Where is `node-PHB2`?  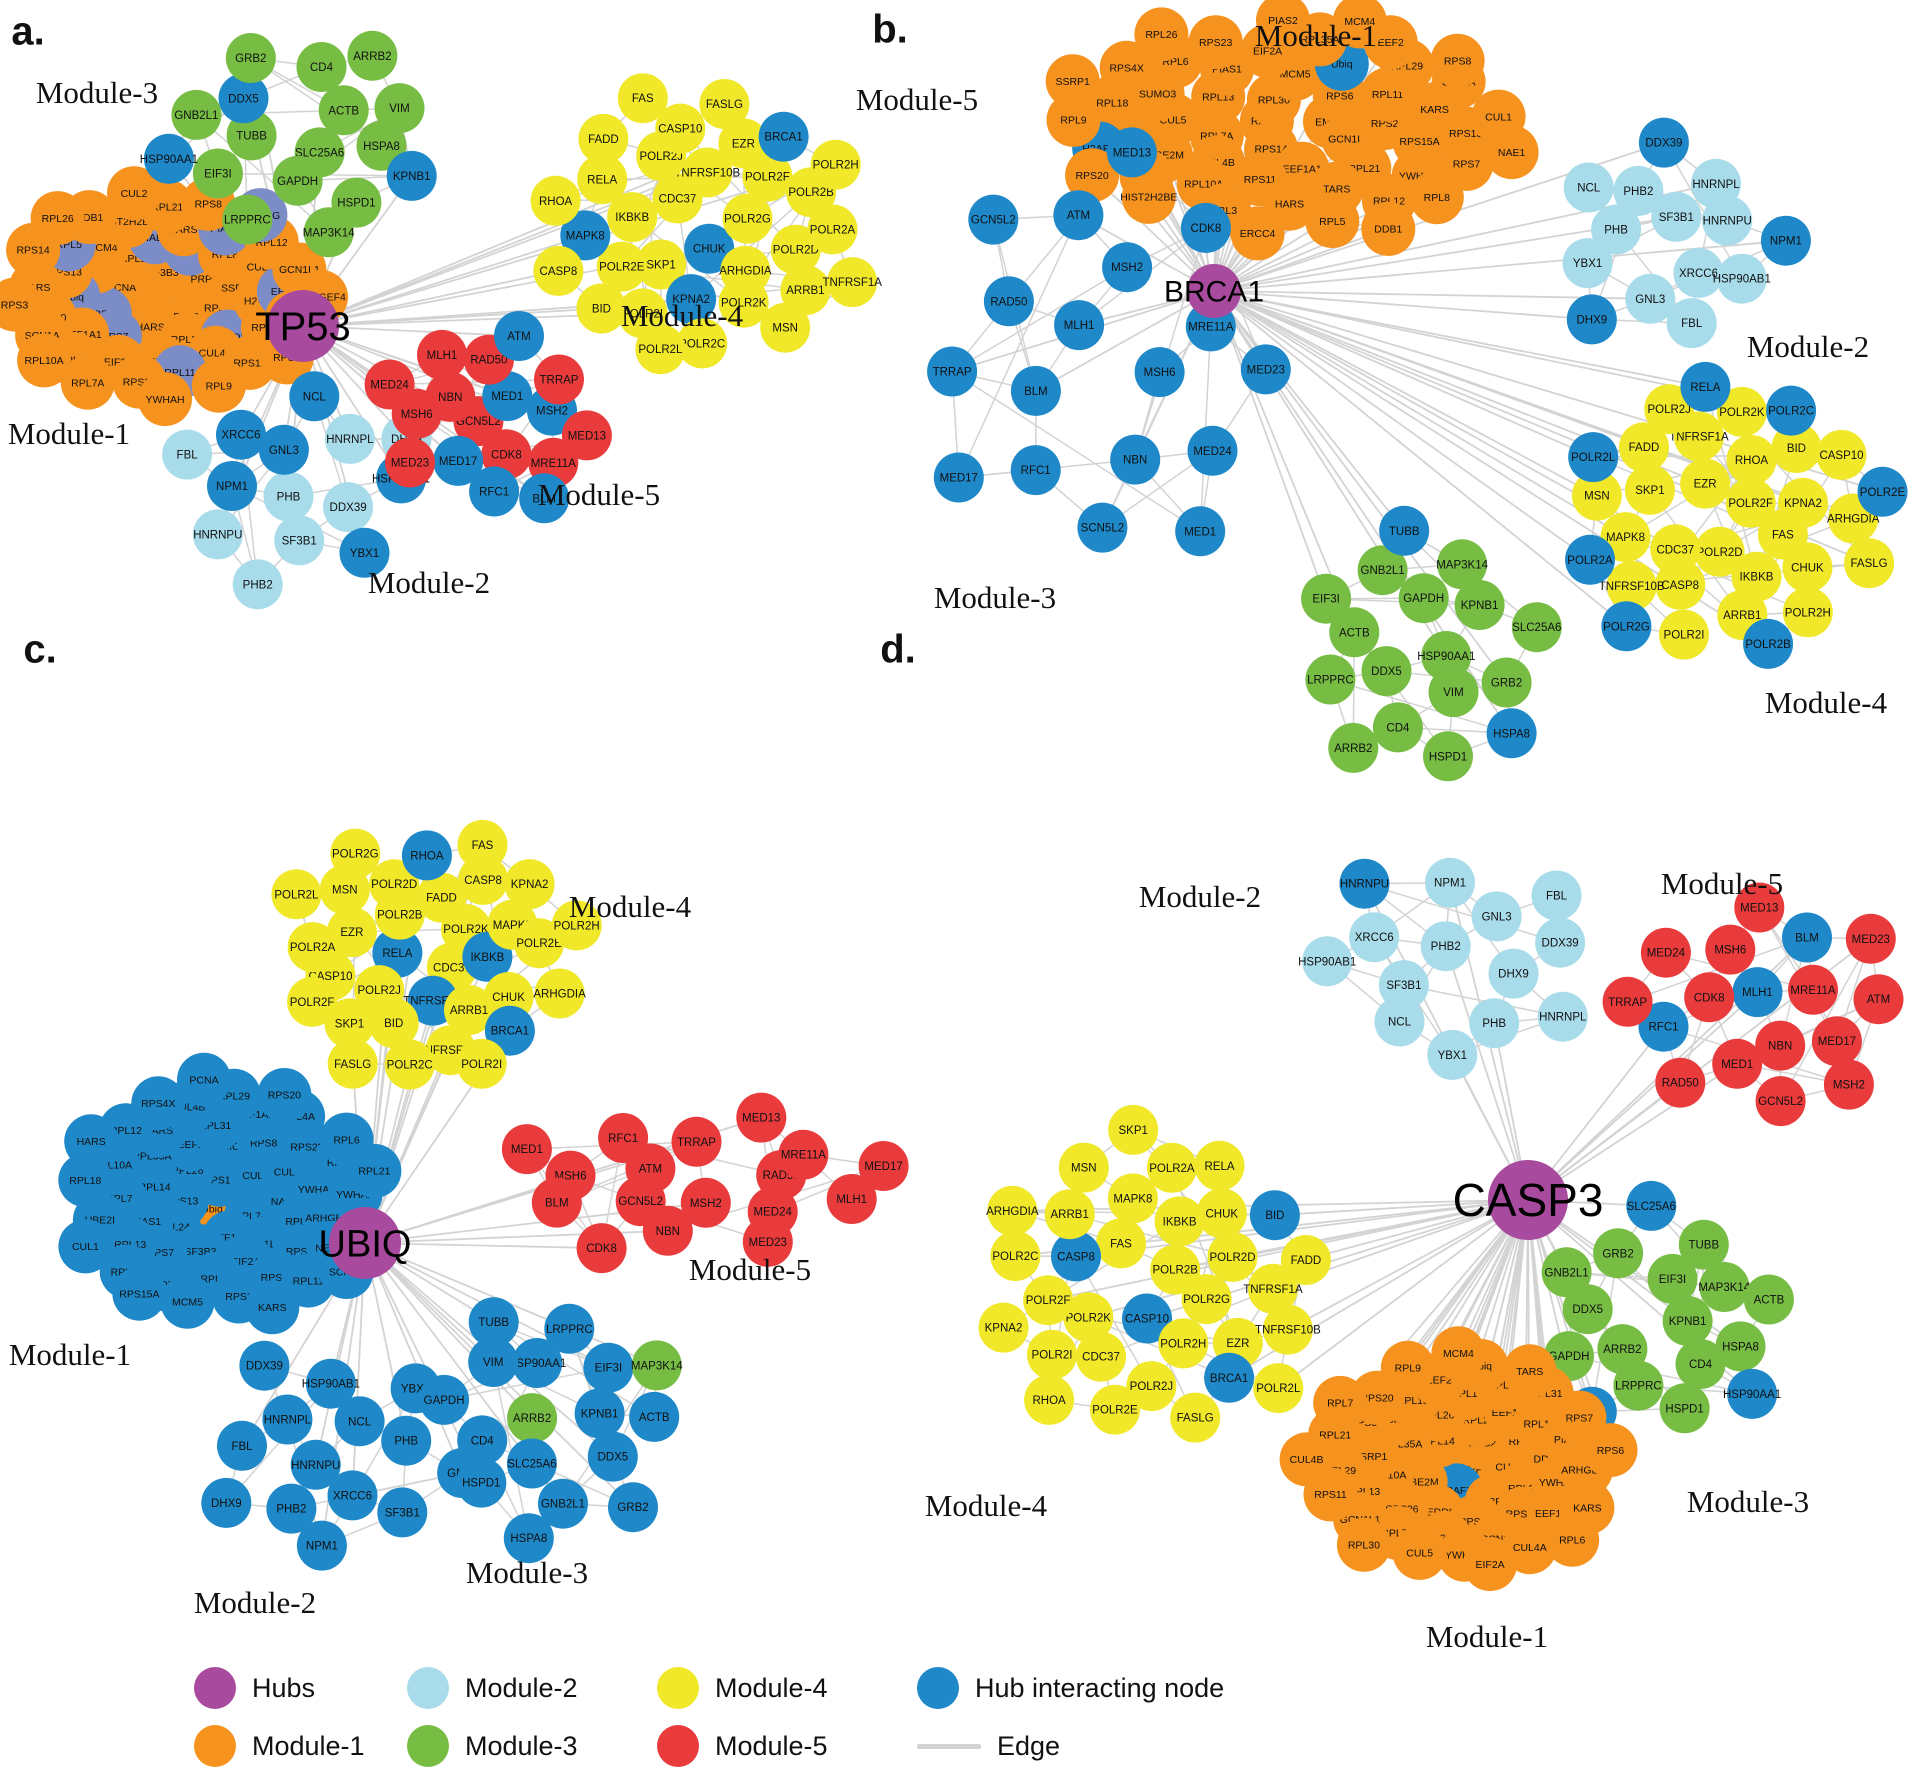
node-PHB2 is located at coordinates (291, 1508).